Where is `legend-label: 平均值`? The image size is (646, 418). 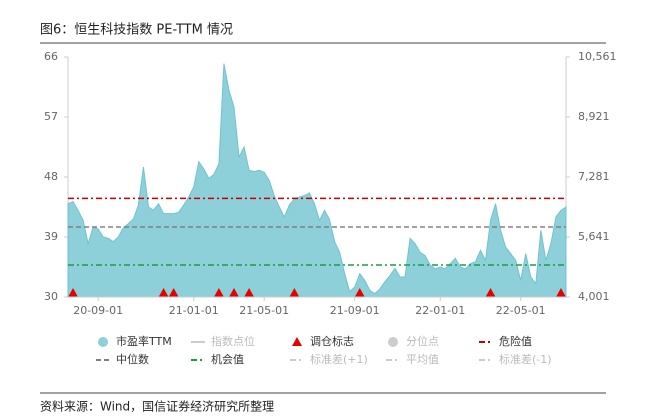
legend-label: 平均值 is located at coordinates (422, 359).